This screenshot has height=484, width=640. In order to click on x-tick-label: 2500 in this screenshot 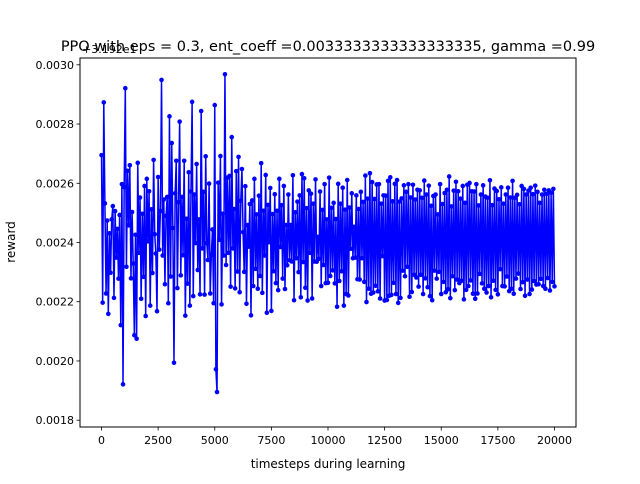, I will do `click(158, 440)`.